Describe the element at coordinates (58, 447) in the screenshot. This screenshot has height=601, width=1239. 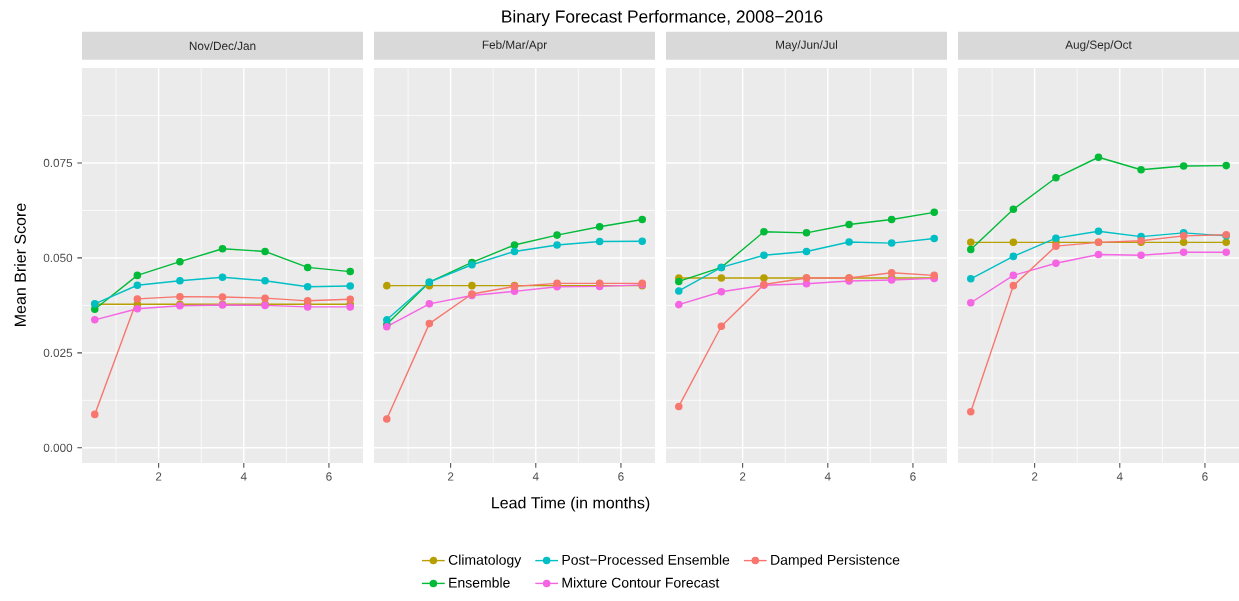
I see `y-tick-label: 0.000` at that location.